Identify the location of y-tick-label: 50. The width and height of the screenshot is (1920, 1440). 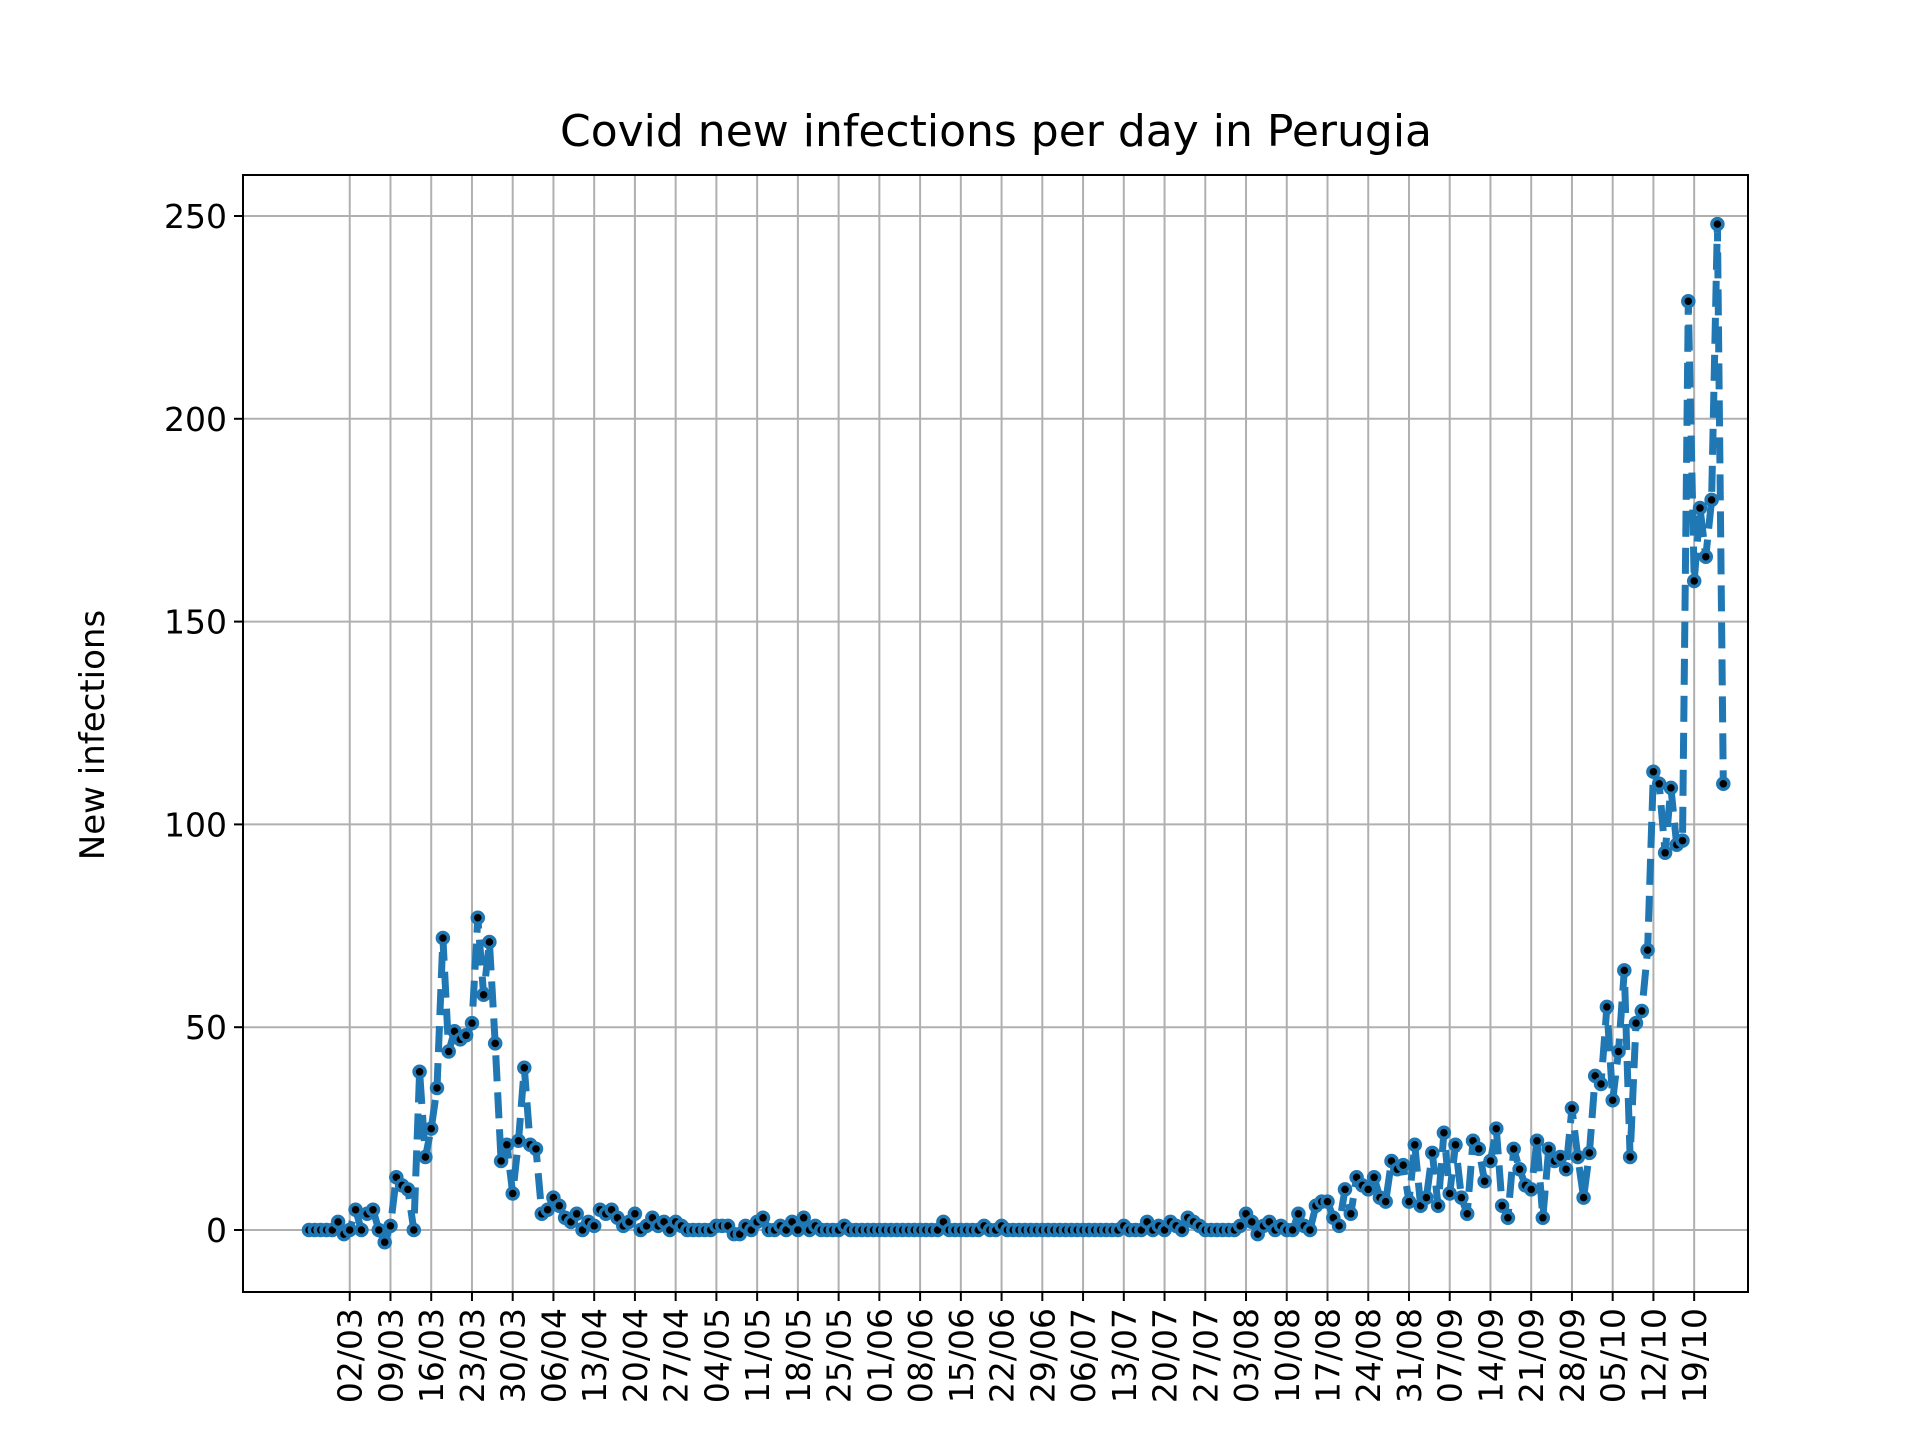
(206, 1027).